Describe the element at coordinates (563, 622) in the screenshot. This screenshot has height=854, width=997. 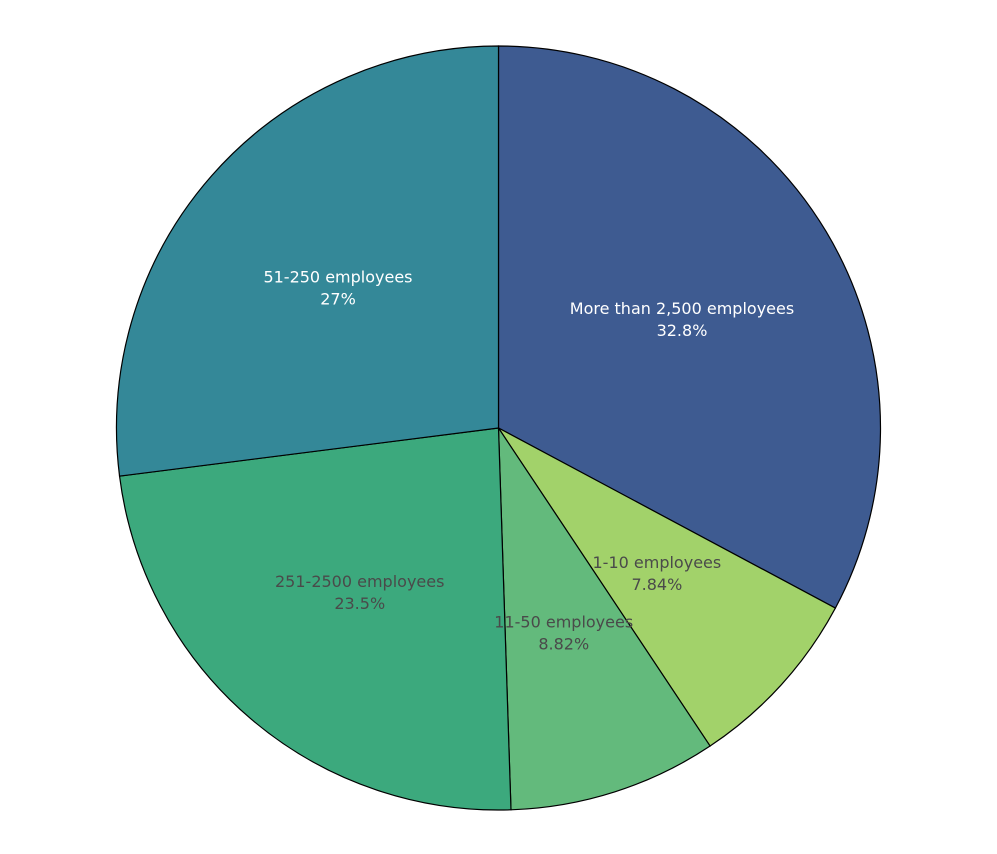
I see `slice-category-label: 11-50 employees` at that location.